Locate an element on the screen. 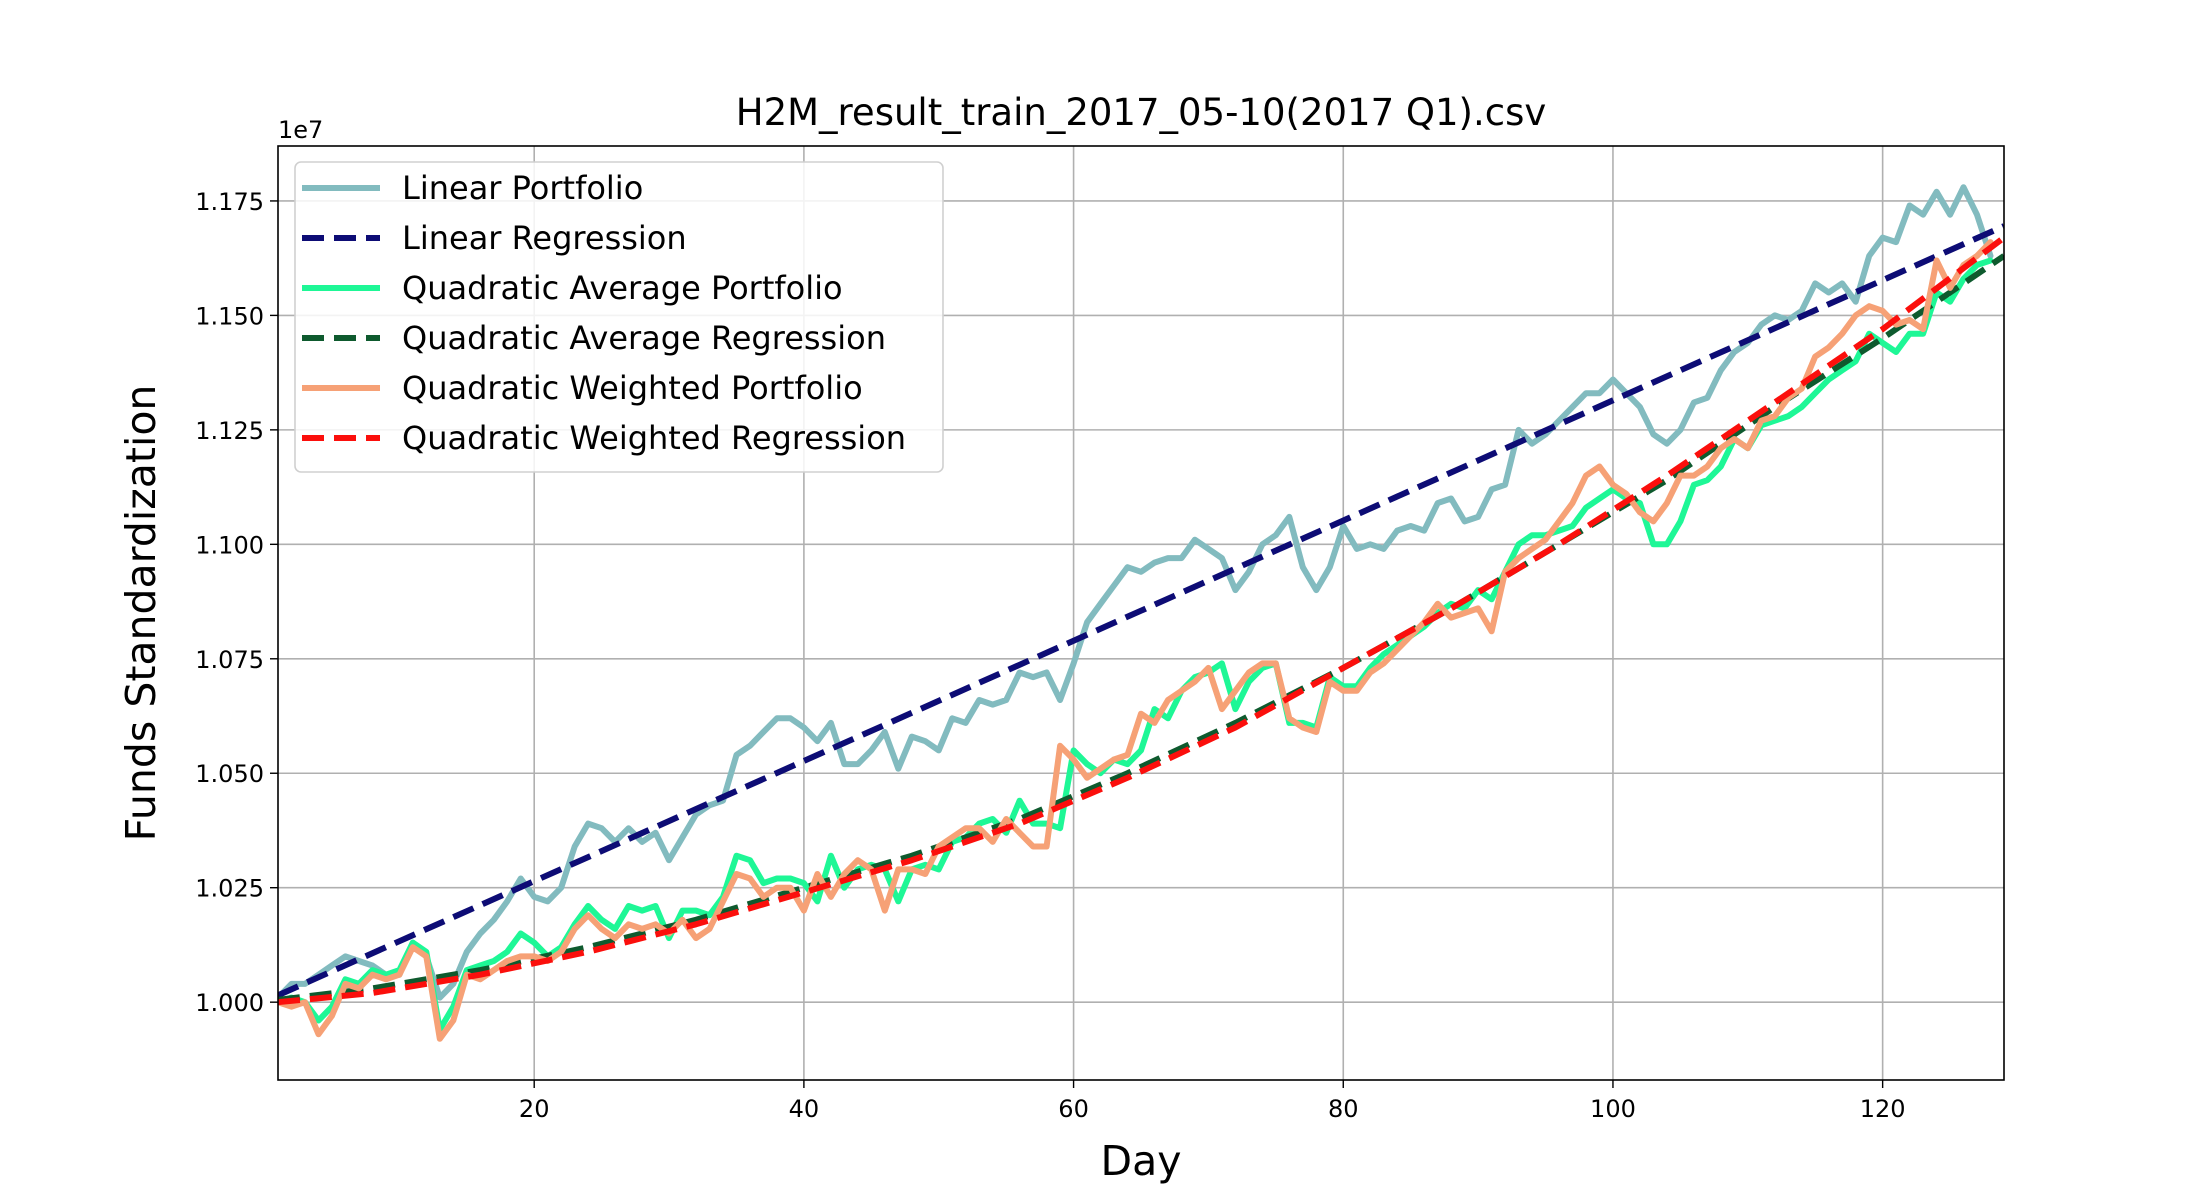  x-tick-label: 40 is located at coordinates (804, 1109).